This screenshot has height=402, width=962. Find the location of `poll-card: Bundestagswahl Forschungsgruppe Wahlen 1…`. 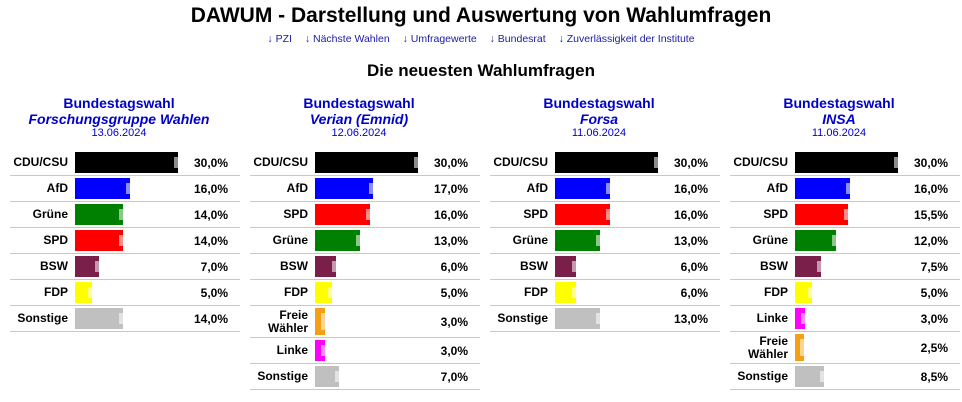

poll-card: Bundestagswahl Forschungsgruppe Wahlen 1… is located at coordinates (125, 213).